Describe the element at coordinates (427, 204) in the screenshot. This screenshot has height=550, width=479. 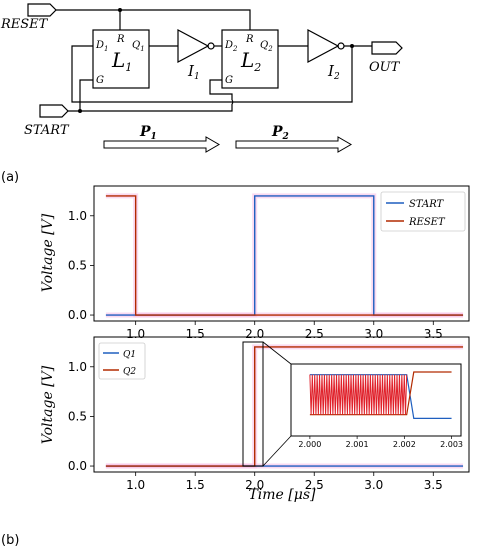
I see `legend-start: START` at that location.